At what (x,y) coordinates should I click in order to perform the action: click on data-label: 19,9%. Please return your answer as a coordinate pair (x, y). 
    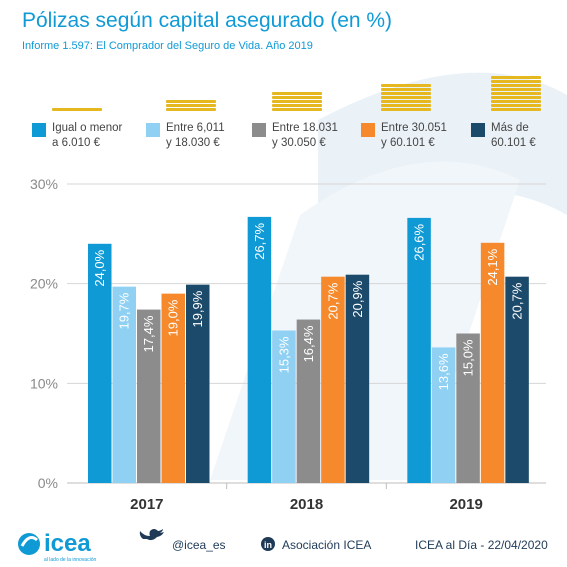
    Looking at the image, I should click on (197, 308).